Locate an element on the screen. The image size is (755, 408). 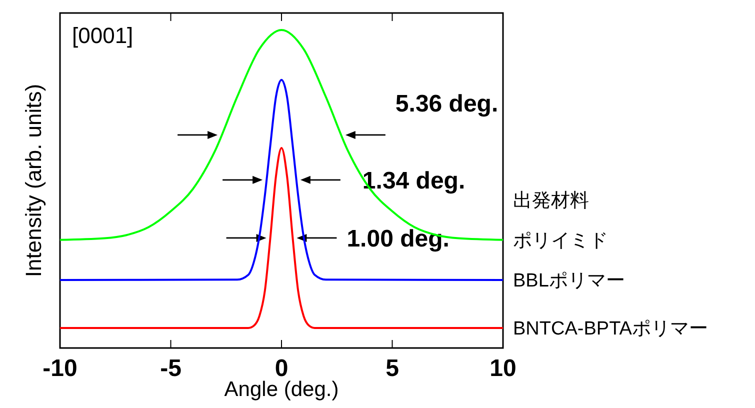
x-tick-label: 5 is located at coordinates (392, 368).